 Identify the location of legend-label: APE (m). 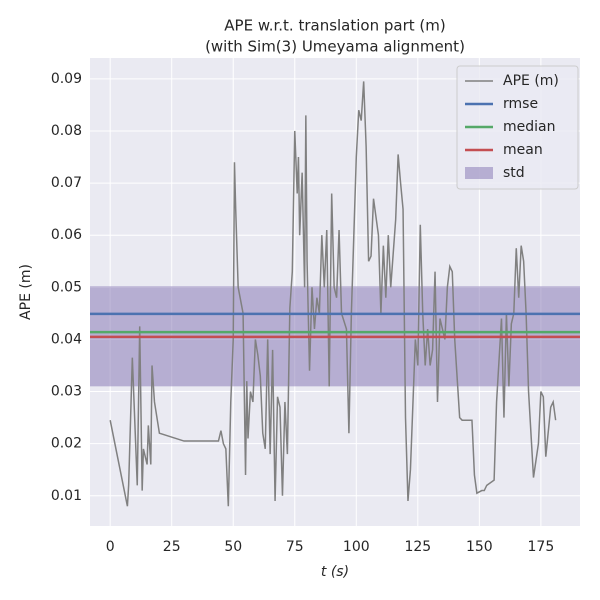
(531, 81).